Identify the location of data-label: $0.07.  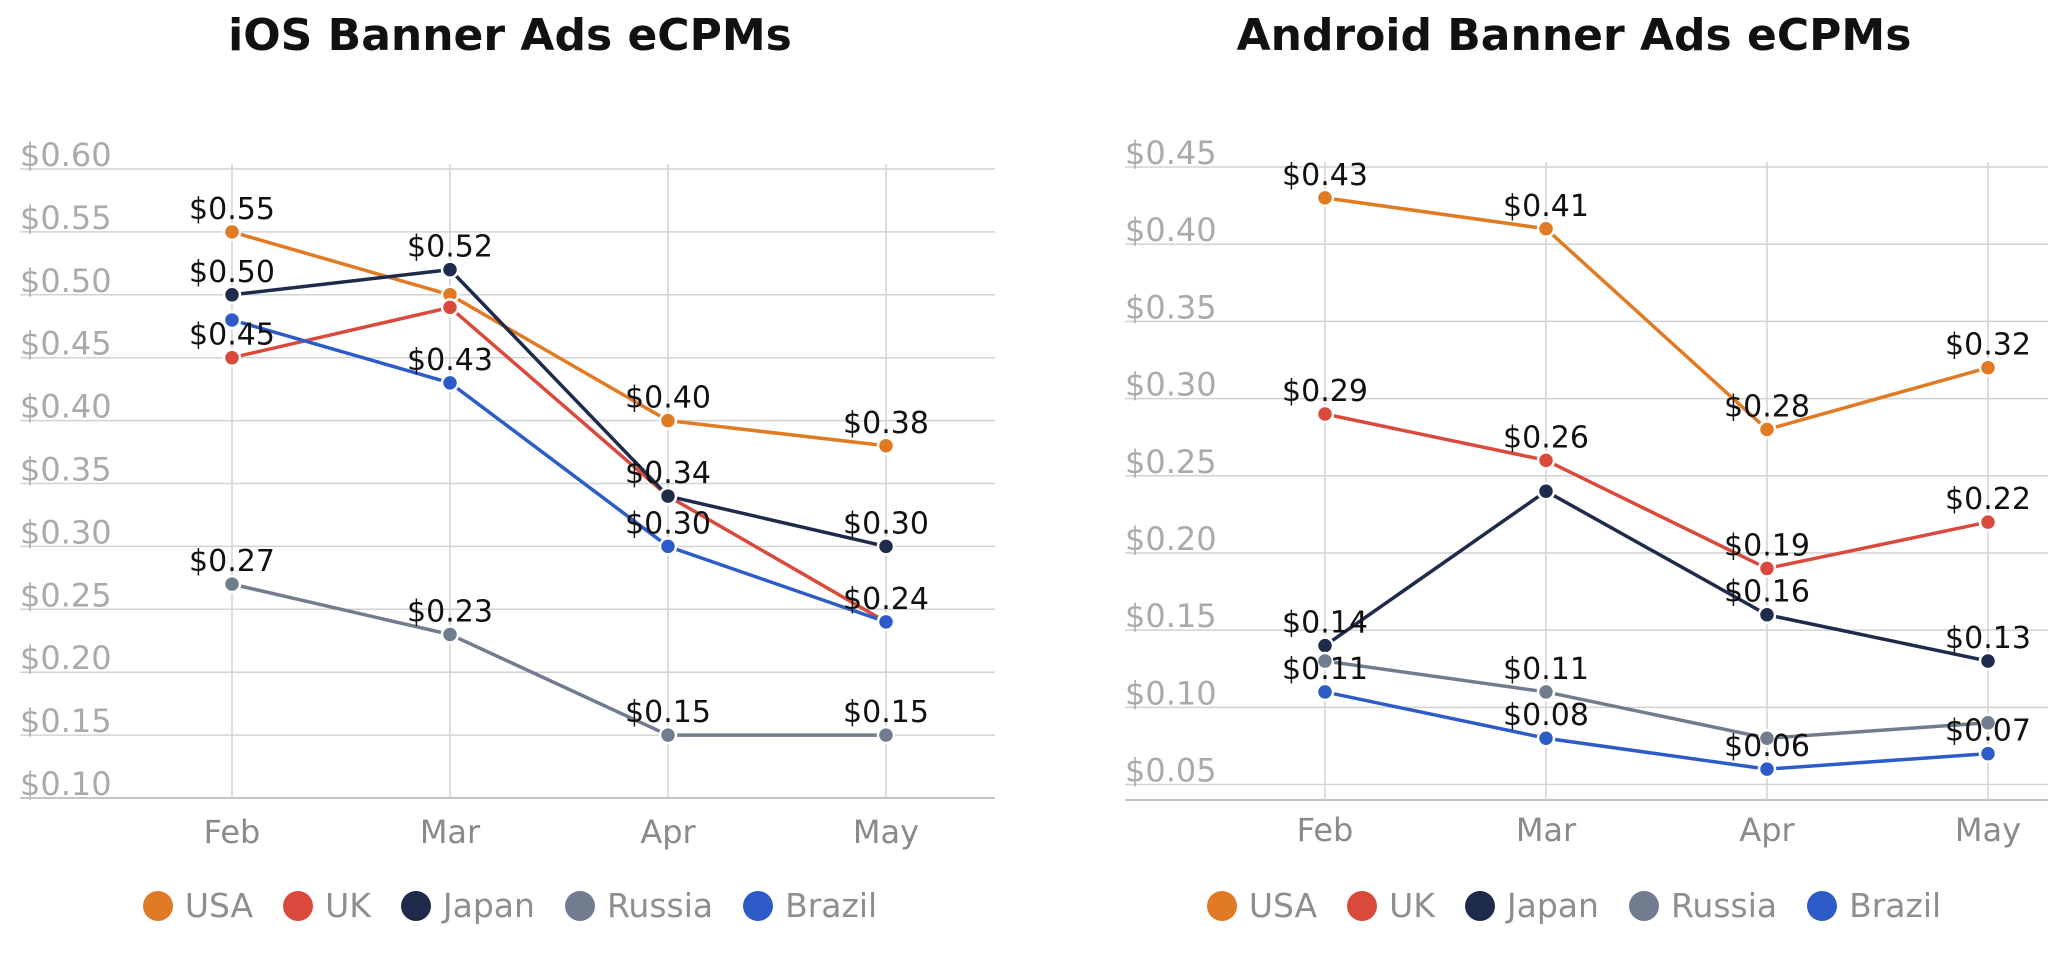
(1988, 731).